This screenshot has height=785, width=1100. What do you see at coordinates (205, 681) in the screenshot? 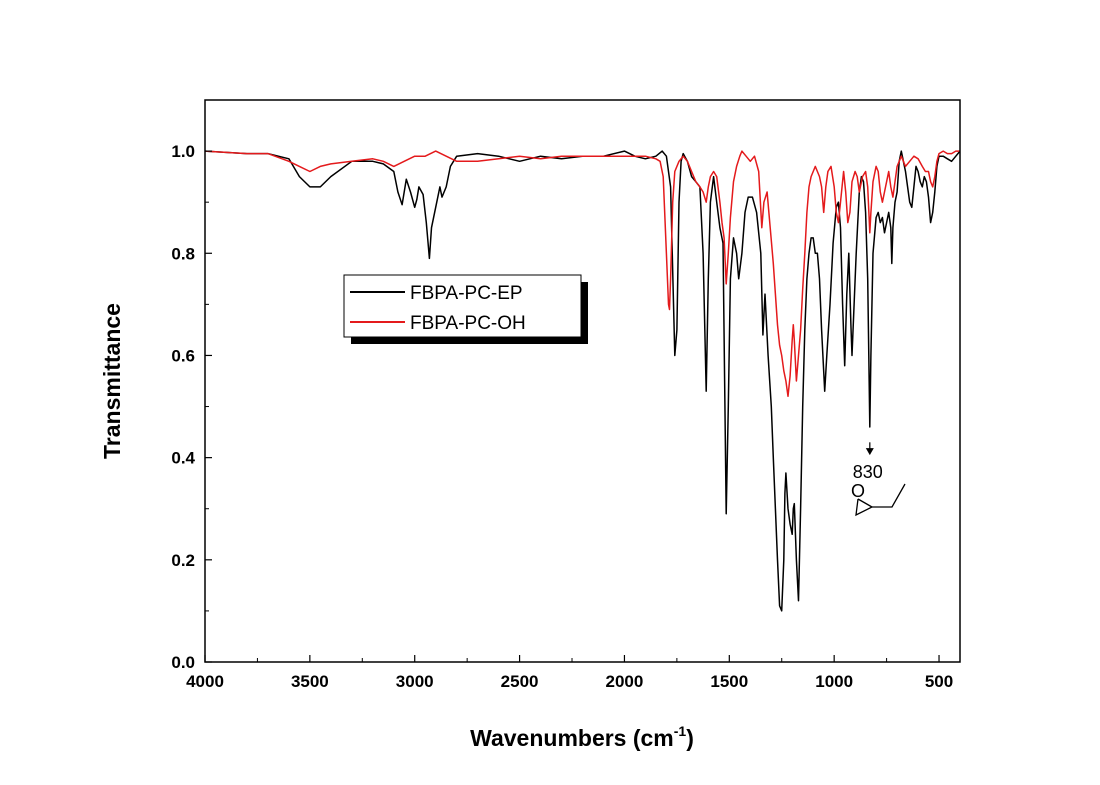
I see `x-tick-label: 4000` at bounding box center [205, 681].